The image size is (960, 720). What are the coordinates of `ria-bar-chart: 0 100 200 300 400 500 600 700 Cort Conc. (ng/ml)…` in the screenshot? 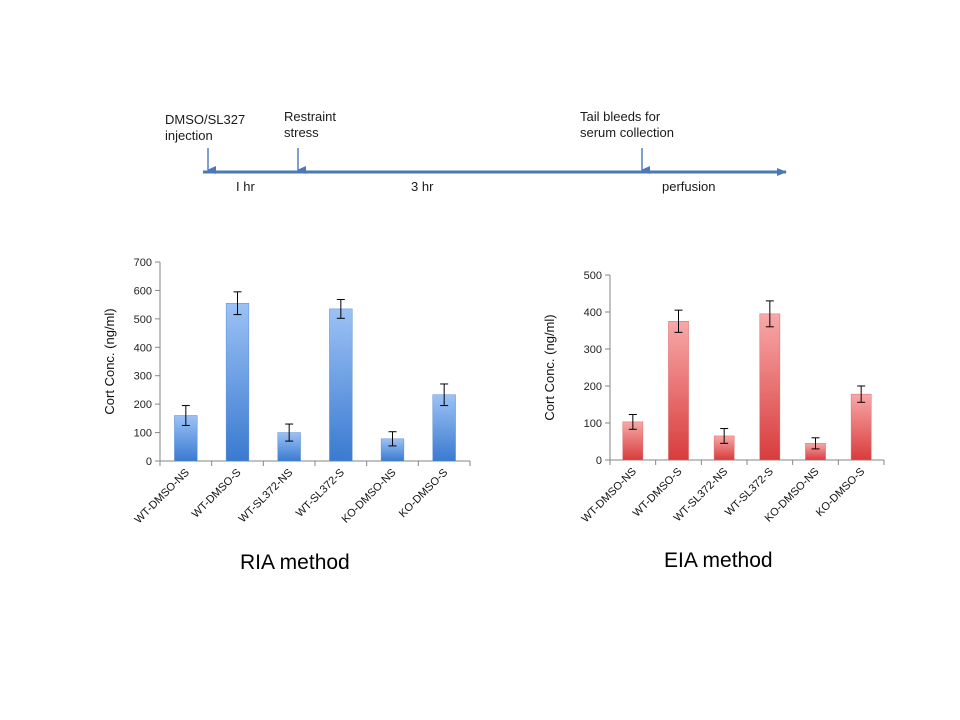 It's located at (286, 391).